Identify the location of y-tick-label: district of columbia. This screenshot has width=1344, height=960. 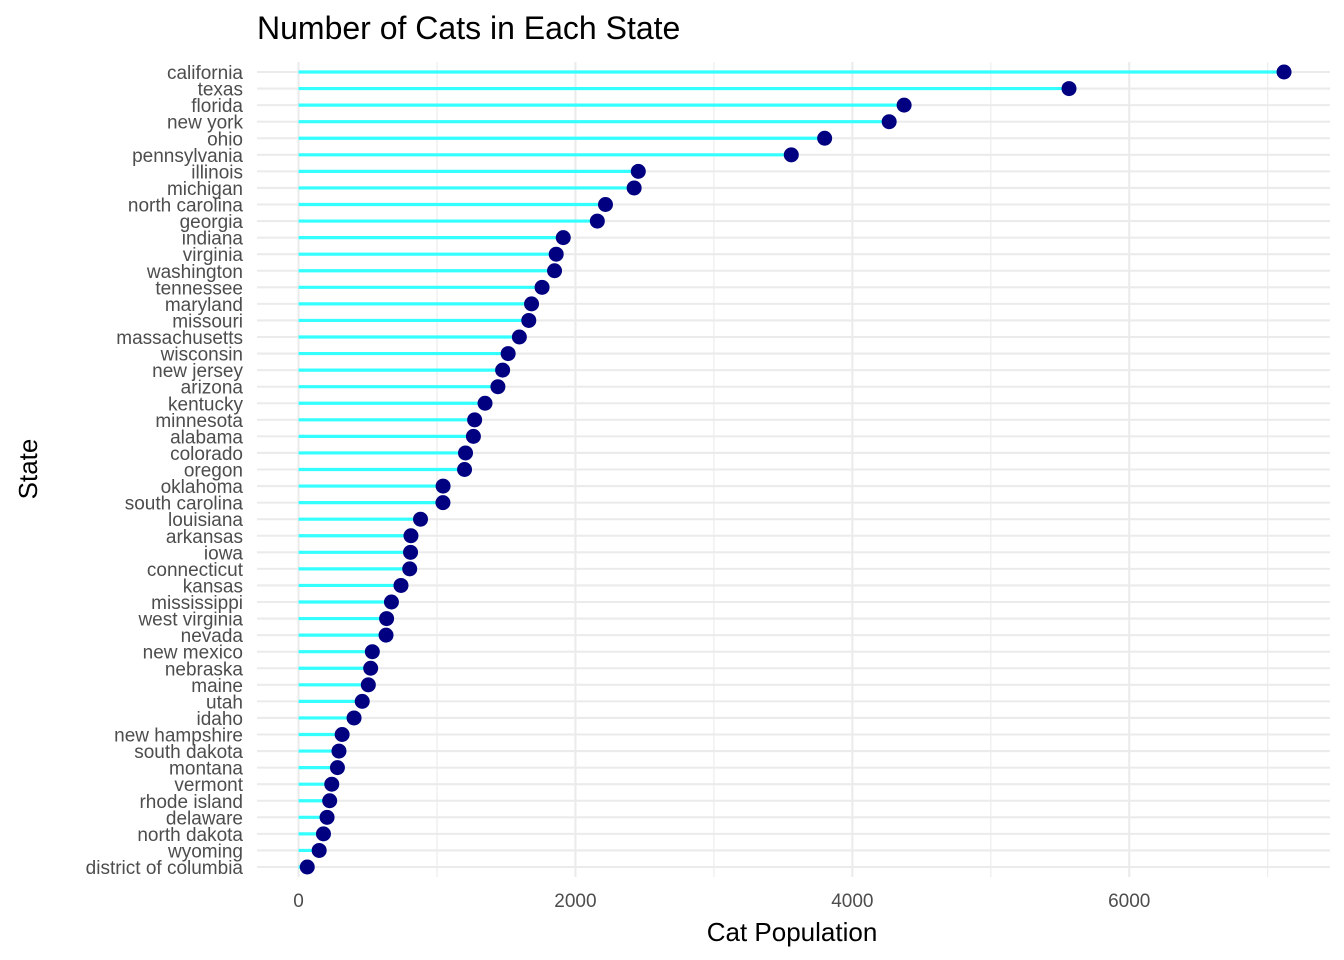
(165, 868).